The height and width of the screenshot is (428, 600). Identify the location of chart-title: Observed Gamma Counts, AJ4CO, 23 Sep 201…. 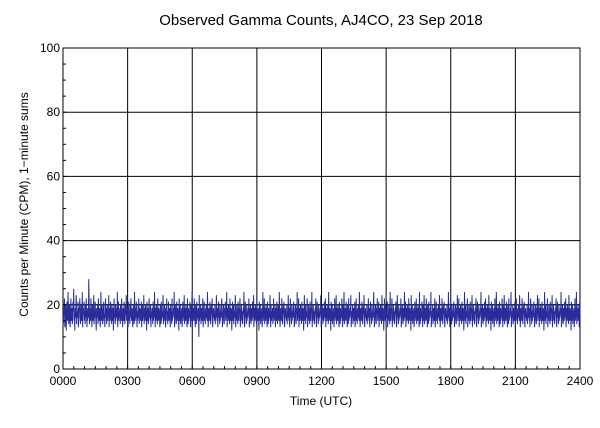
(321, 20).